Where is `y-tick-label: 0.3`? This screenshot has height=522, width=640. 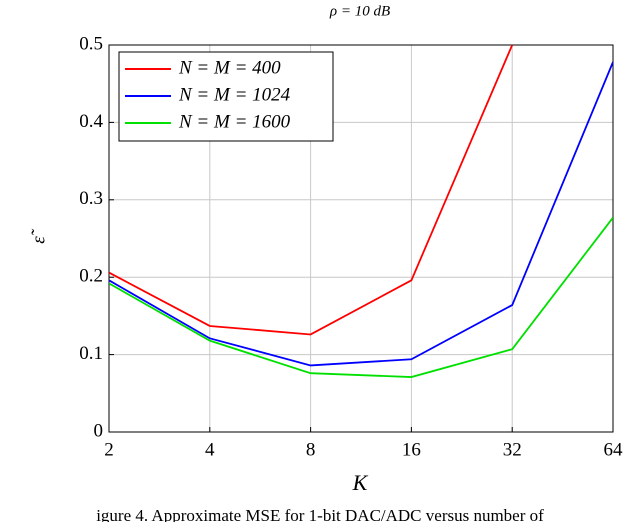
y-tick-label: 0.3 is located at coordinates (91, 198).